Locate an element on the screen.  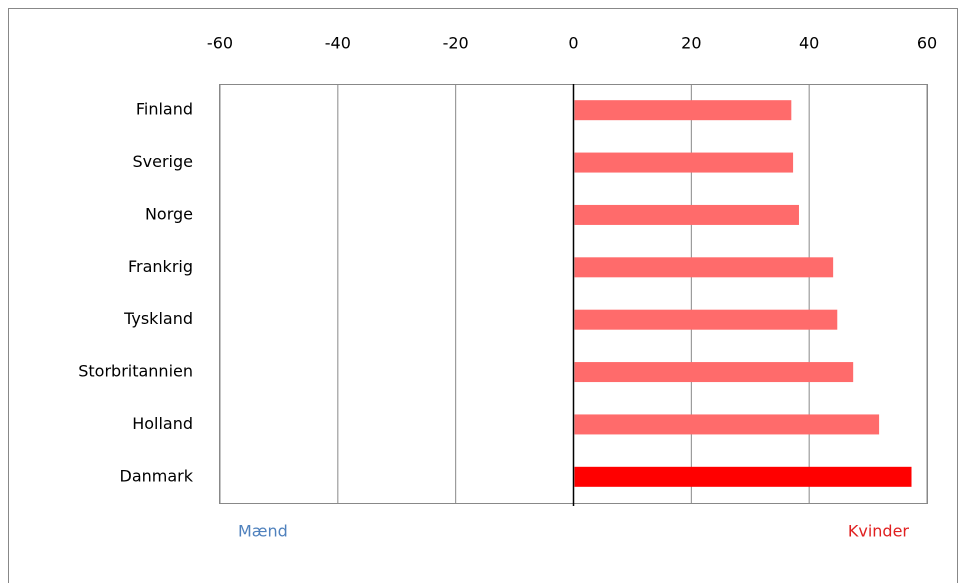
x-tick-label: 20 is located at coordinates (691, 43).